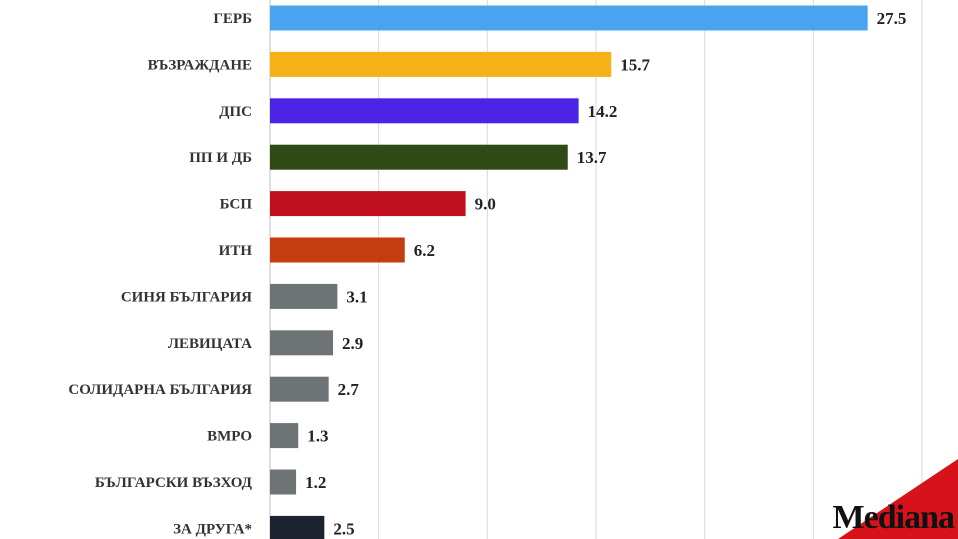 This screenshot has height=539, width=958. What do you see at coordinates (592, 157) in the screenshot?
I see `value-label: 13.7` at bounding box center [592, 157].